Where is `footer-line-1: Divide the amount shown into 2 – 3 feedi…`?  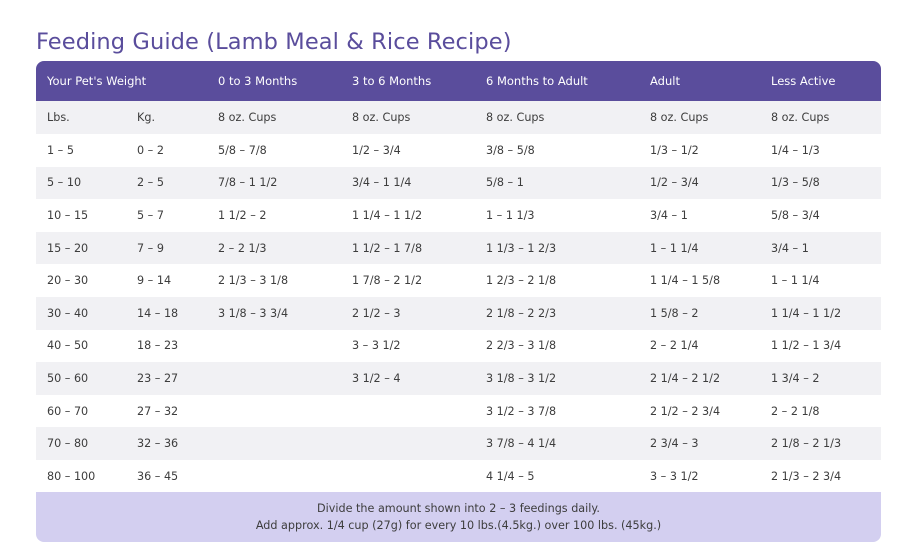 footer-line-1: Divide the amount shown into 2 – 3 feedi… is located at coordinates (458, 508).